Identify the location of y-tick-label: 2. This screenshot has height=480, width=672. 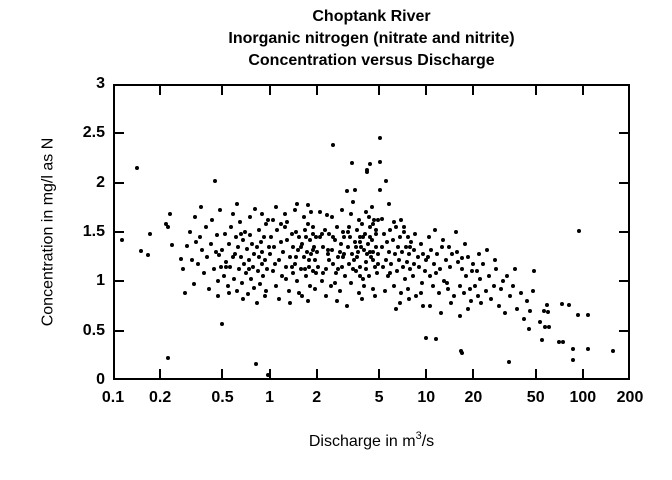
(100, 182).